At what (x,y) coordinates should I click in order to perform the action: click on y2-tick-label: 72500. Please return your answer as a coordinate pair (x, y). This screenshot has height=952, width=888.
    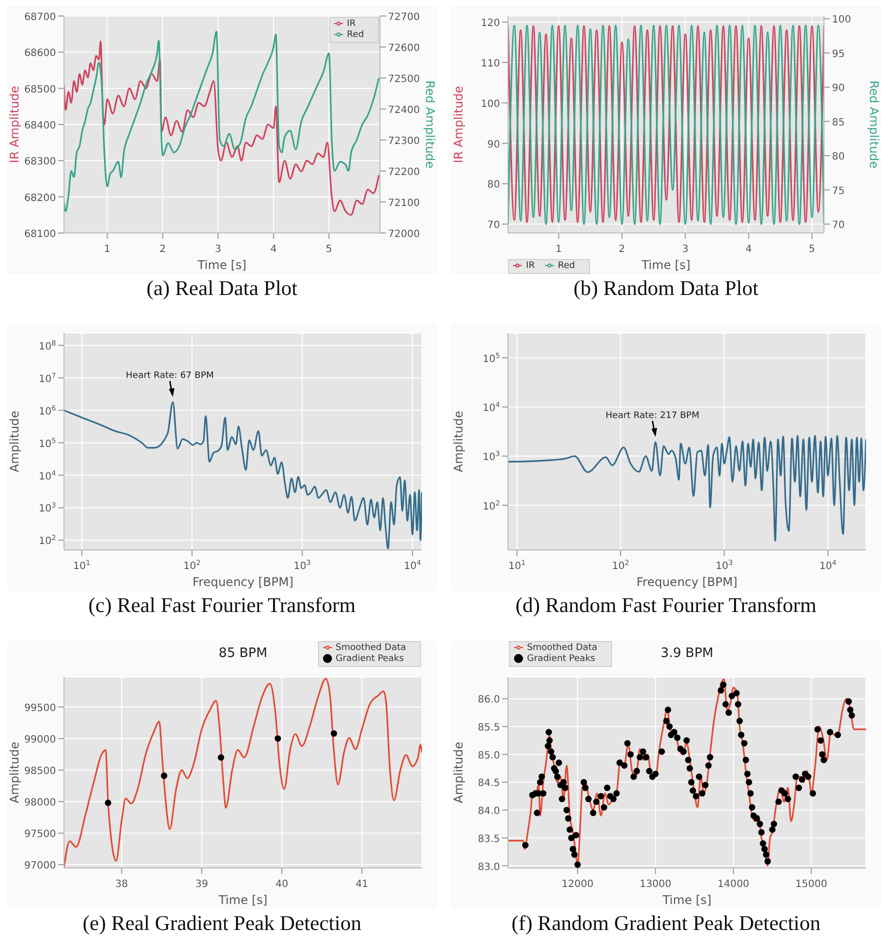
    Looking at the image, I should click on (404, 79).